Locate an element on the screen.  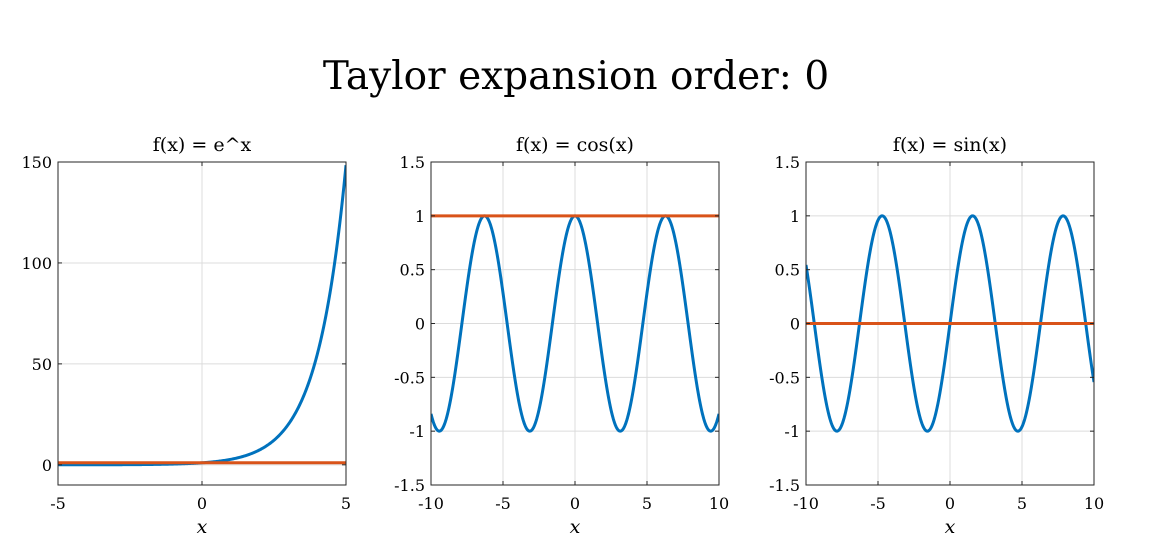
subplot-title: f(x) = e^x is located at coordinates (202, 145).